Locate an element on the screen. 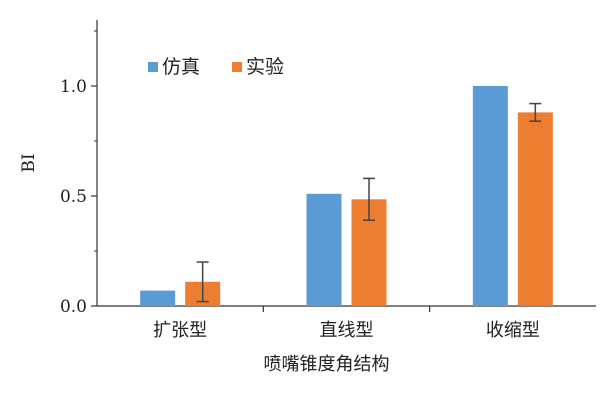 The image size is (616, 406). y-tick-label: 1.0 is located at coordinates (73, 87).